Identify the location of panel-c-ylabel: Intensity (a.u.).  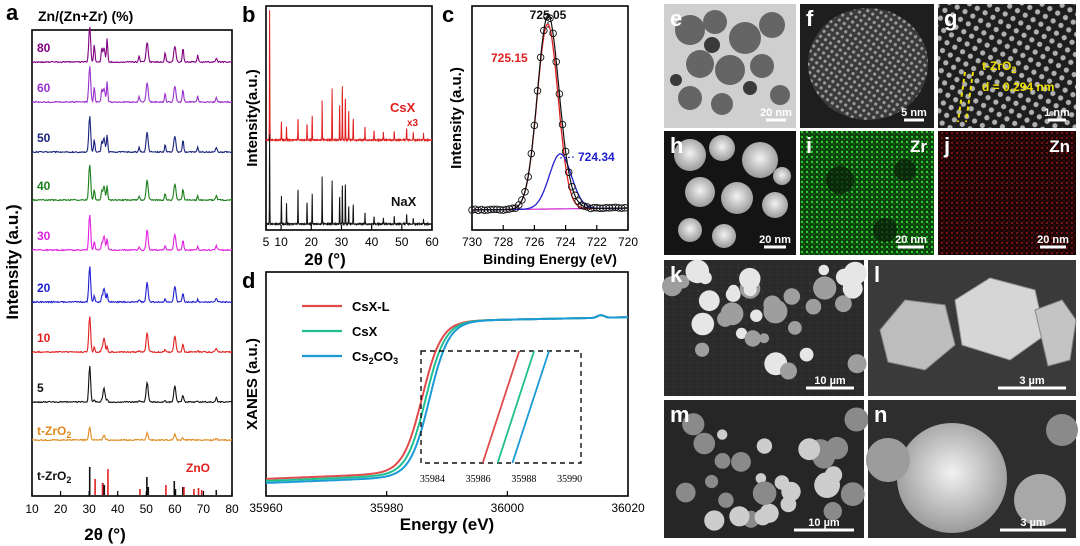
(456, 118).